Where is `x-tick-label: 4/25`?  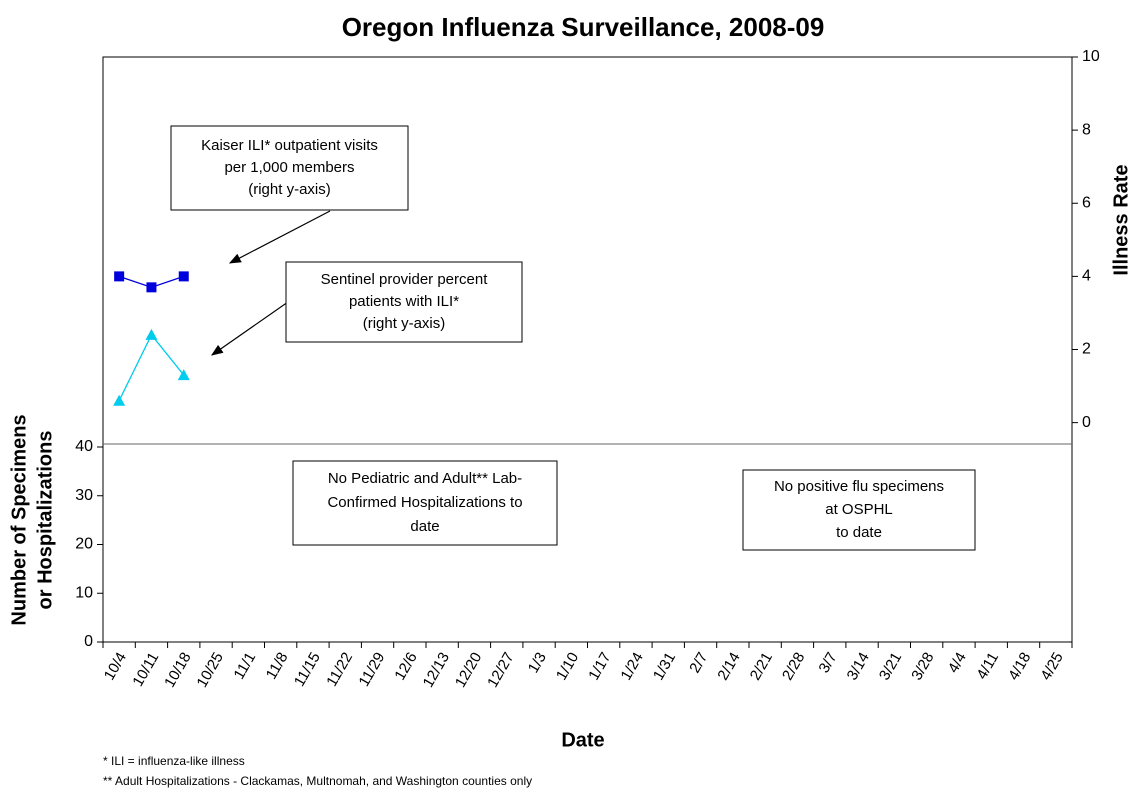
x-tick-label: 4/25 is located at coordinates (1051, 666).